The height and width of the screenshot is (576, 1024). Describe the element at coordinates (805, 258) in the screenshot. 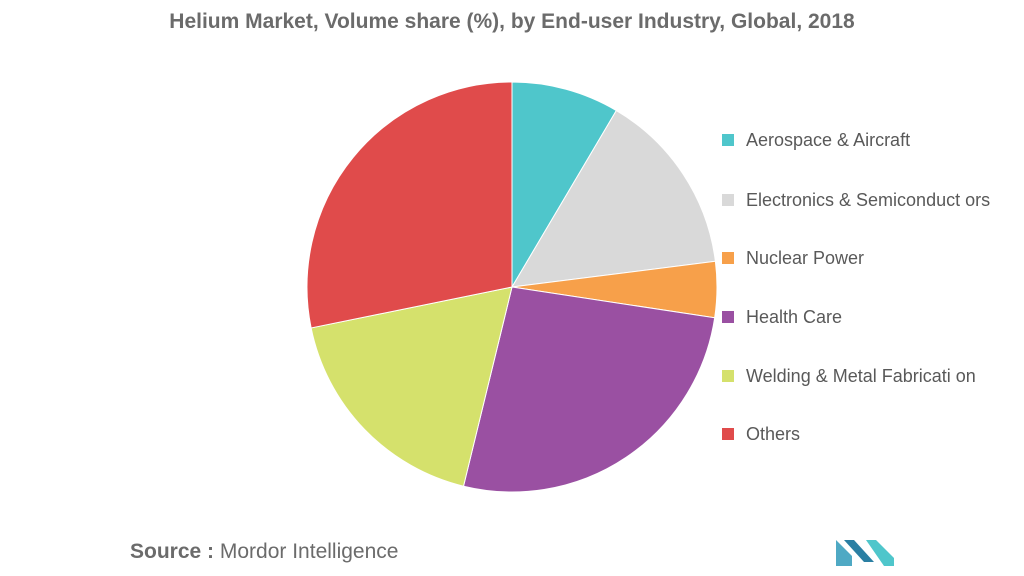

I see `legend-label: Nuclear Power` at that location.